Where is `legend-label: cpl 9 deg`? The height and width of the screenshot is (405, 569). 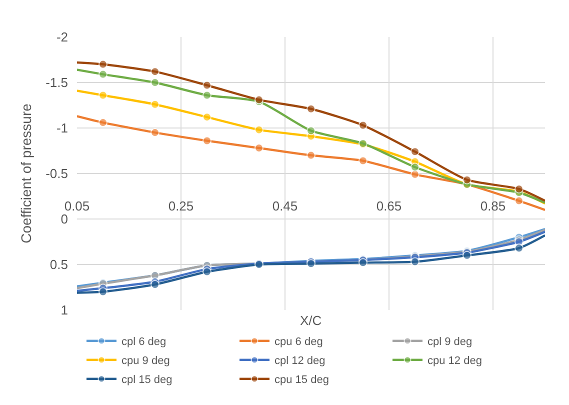
legend-label: cpl 9 deg is located at coordinates (450, 342).